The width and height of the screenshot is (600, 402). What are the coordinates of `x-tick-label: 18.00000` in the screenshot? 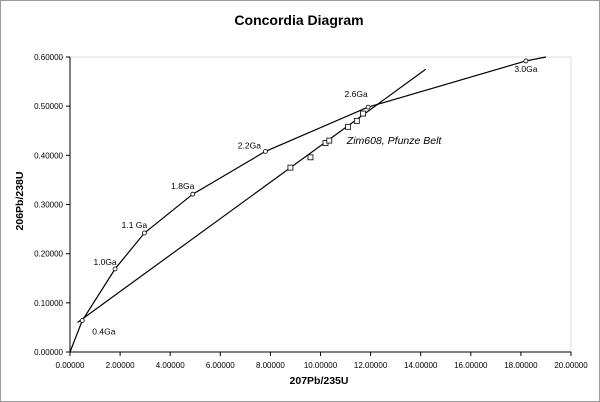 It's located at (521, 365).